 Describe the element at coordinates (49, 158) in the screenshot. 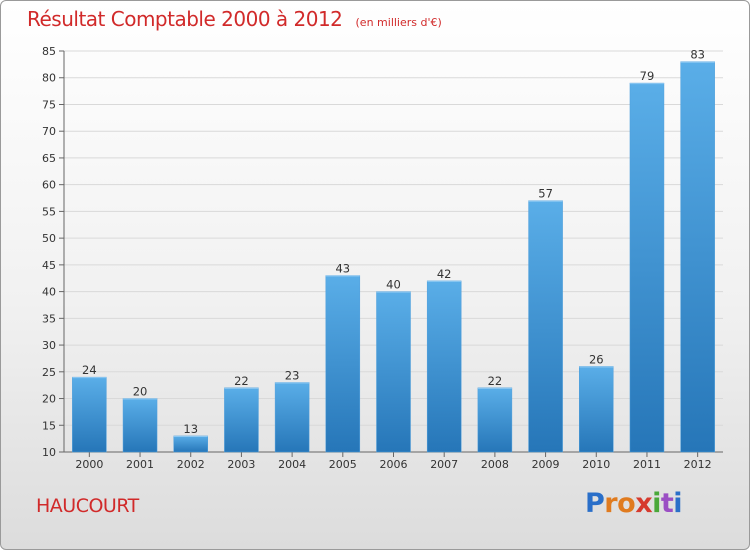

I see `y-tick-label: 65` at that location.